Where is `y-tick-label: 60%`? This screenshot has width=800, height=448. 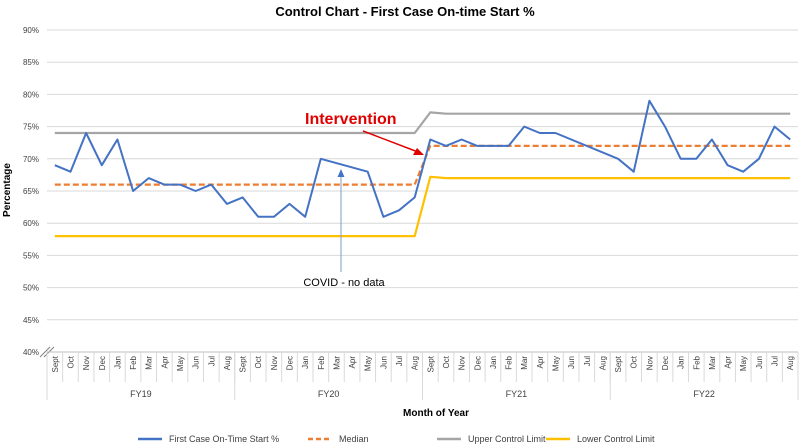 y-tick-label: 60% is located at coordinates (31, 223).